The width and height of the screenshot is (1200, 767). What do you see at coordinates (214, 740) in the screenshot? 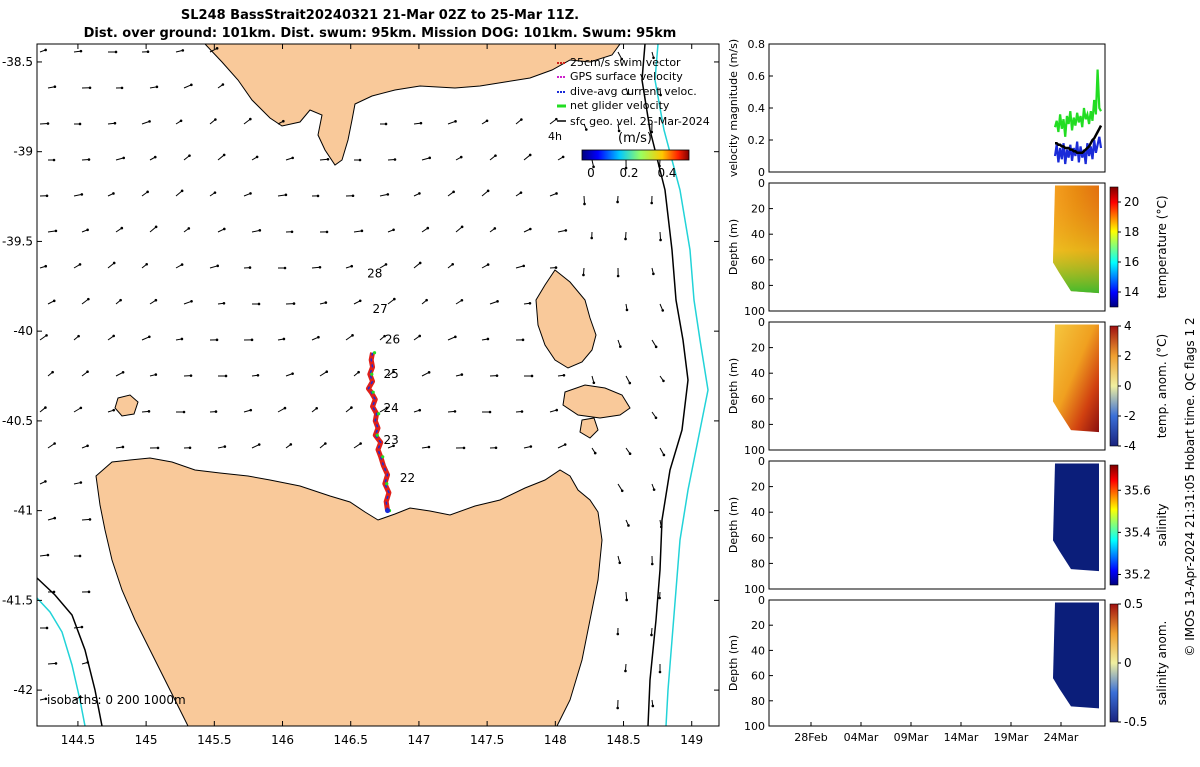
I see `map-x-tick-label: 145.5` at bounding box center [214, 740].